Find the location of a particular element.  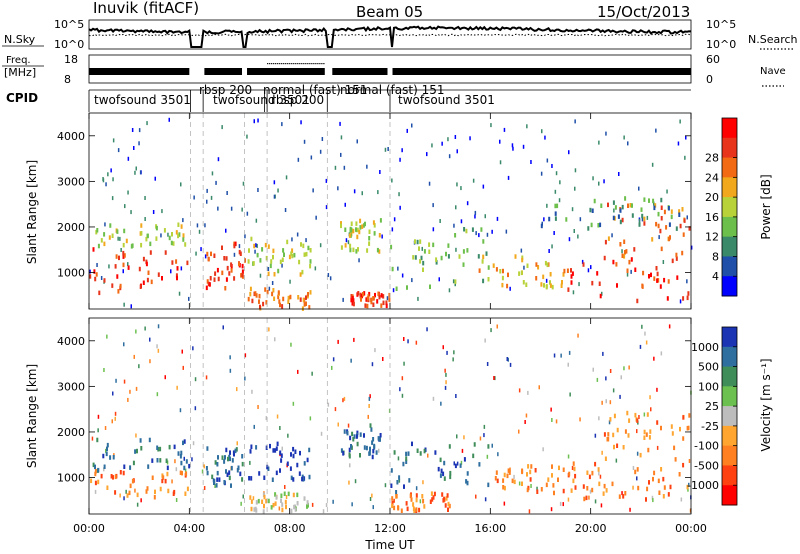

freq-tick-top: 18 is located at coordinates (71, 59).